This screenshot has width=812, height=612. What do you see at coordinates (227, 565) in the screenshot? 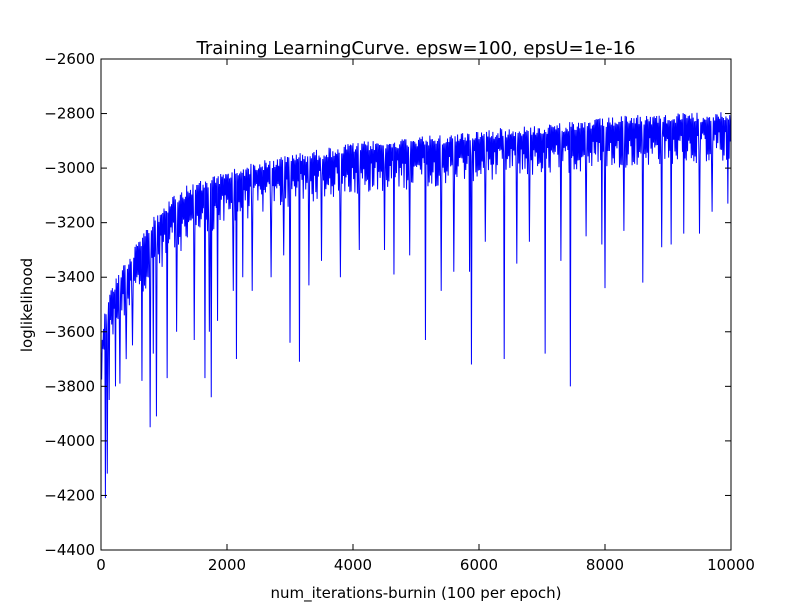
I see `x-tick-label: 2000` at bounding box center [227, 565].